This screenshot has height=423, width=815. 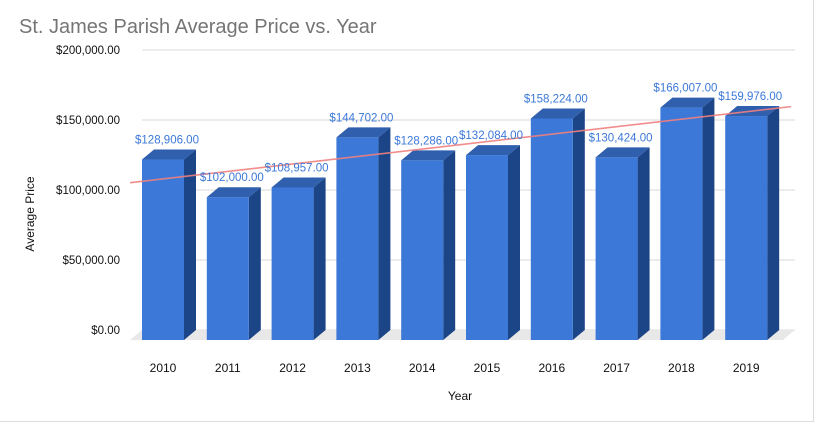 I want to click on x-tick-label: 2010, so click(x=163, y=368).